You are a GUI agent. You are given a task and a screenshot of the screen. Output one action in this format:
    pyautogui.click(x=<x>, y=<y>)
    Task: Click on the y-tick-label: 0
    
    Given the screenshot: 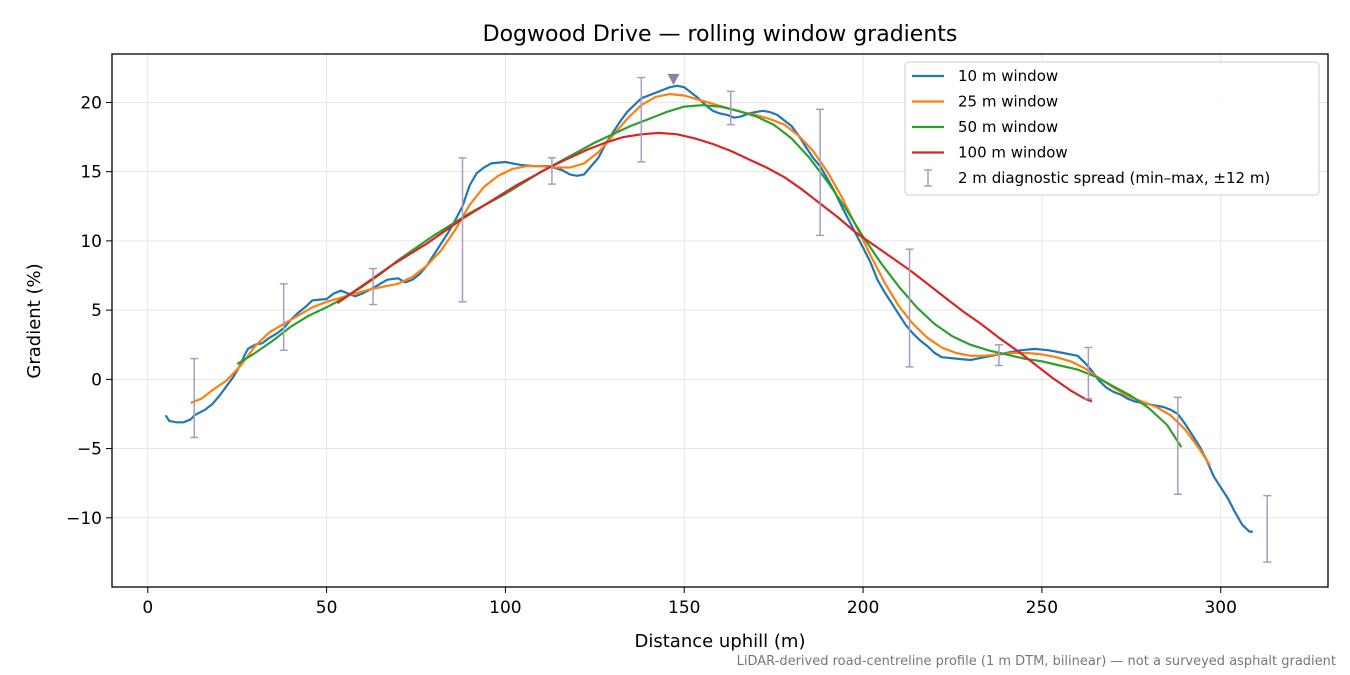 What is the action you would take?
    pyautogui.click(x=96, y=380)
    